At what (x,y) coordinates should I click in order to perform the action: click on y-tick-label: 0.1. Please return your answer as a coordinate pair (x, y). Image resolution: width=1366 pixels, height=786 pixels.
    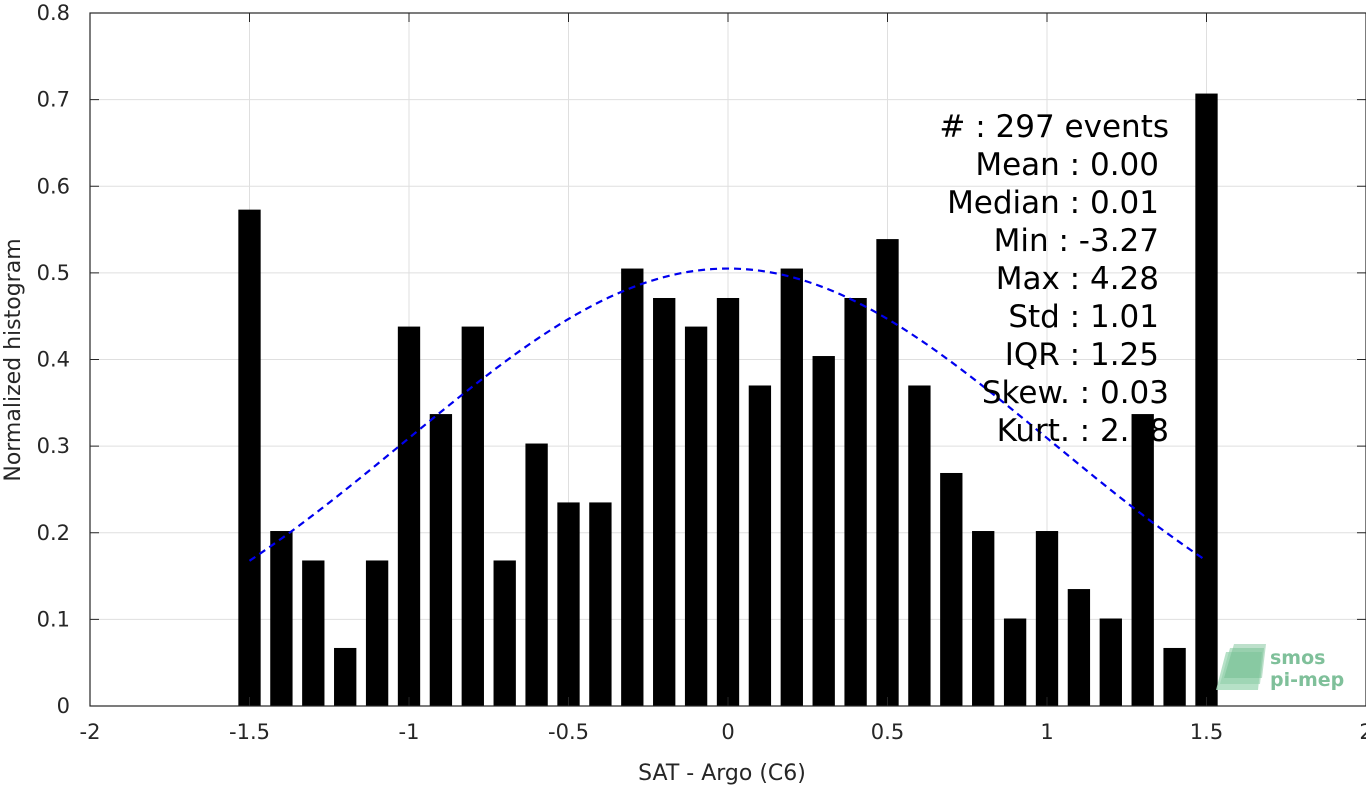
    Looking at the image, I should click on (53, 619).